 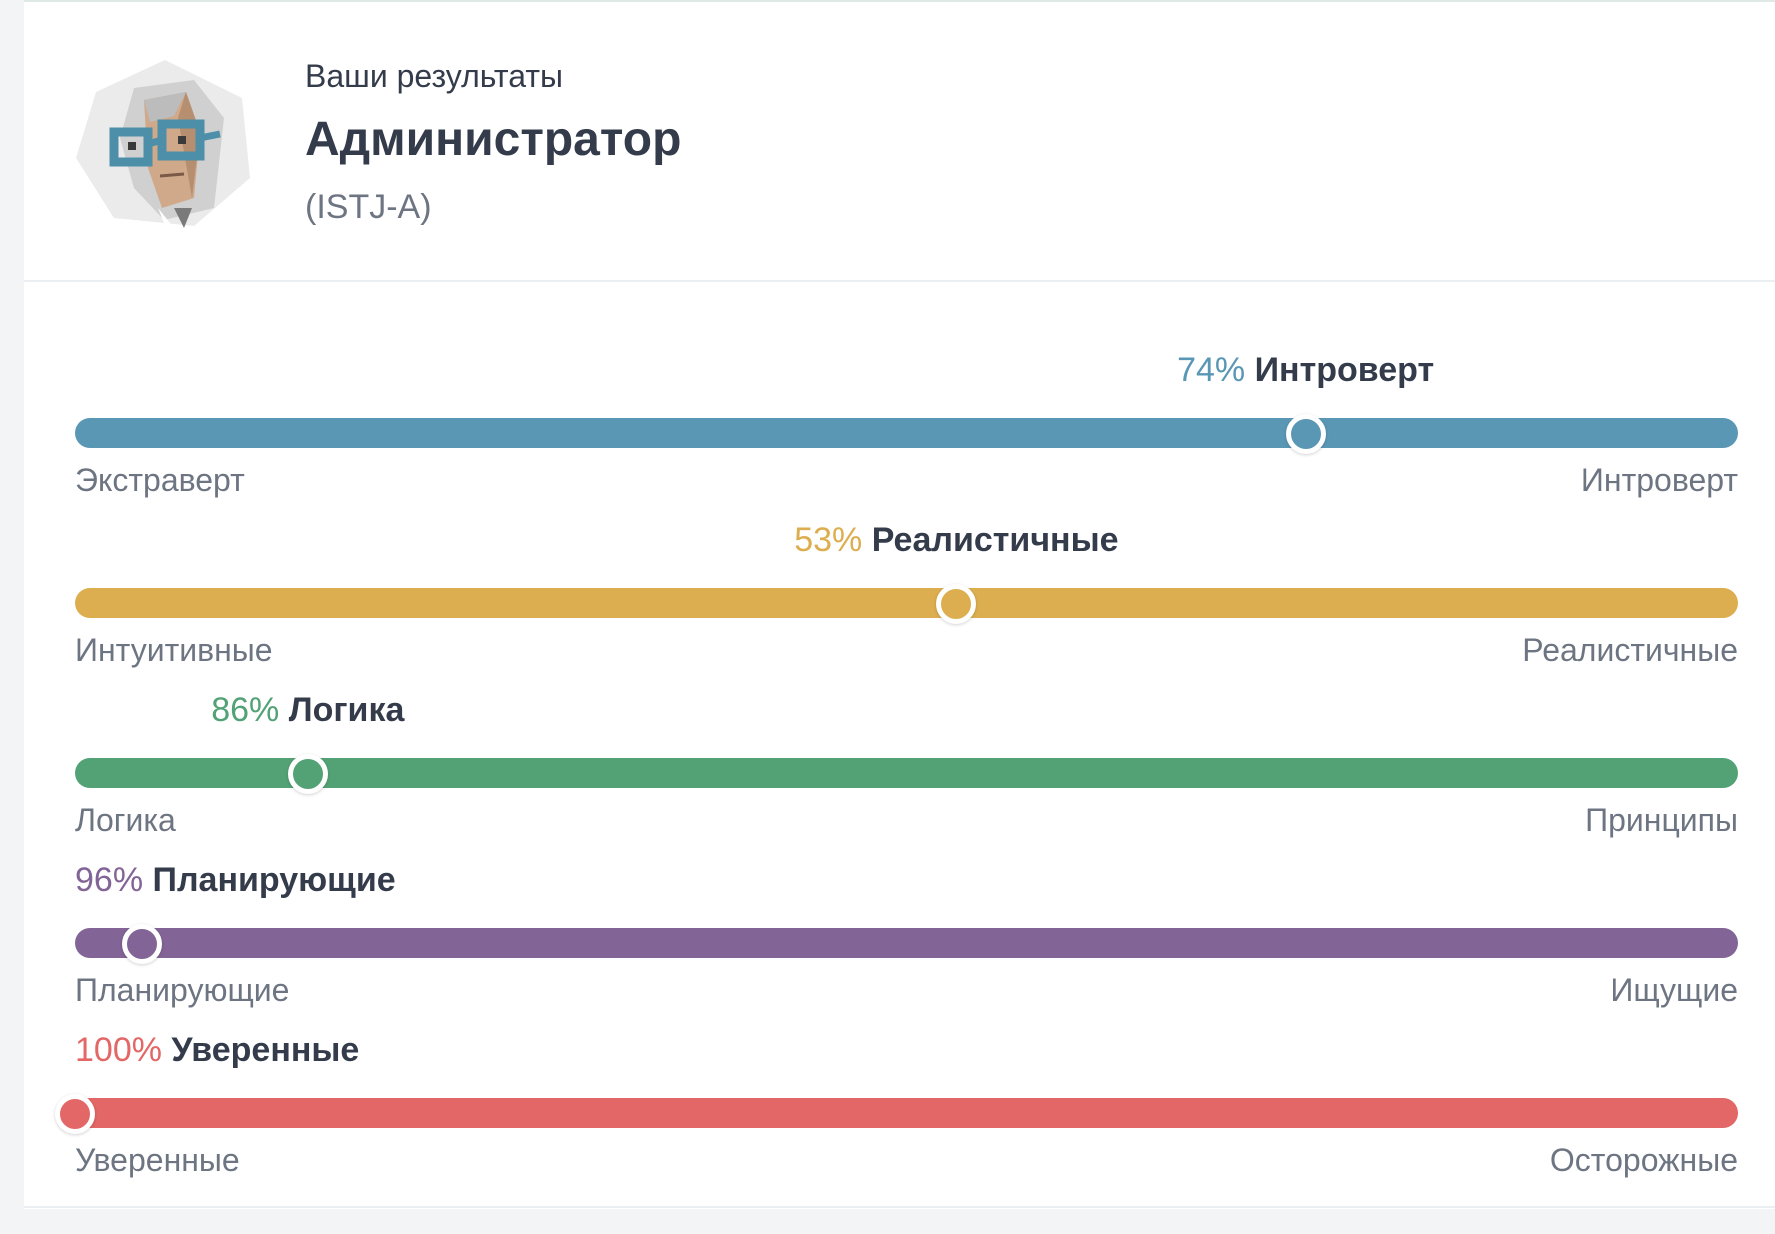 I want to click on trait-heading: 74% Интроверт, so click(x=1305, y=370).